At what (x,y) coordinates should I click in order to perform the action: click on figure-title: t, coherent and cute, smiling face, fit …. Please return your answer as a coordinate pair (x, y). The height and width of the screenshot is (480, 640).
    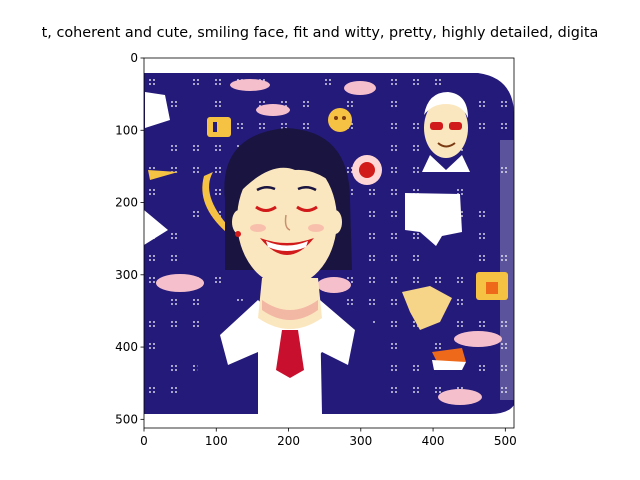
    Looking at the image, I should click on (320, 33).